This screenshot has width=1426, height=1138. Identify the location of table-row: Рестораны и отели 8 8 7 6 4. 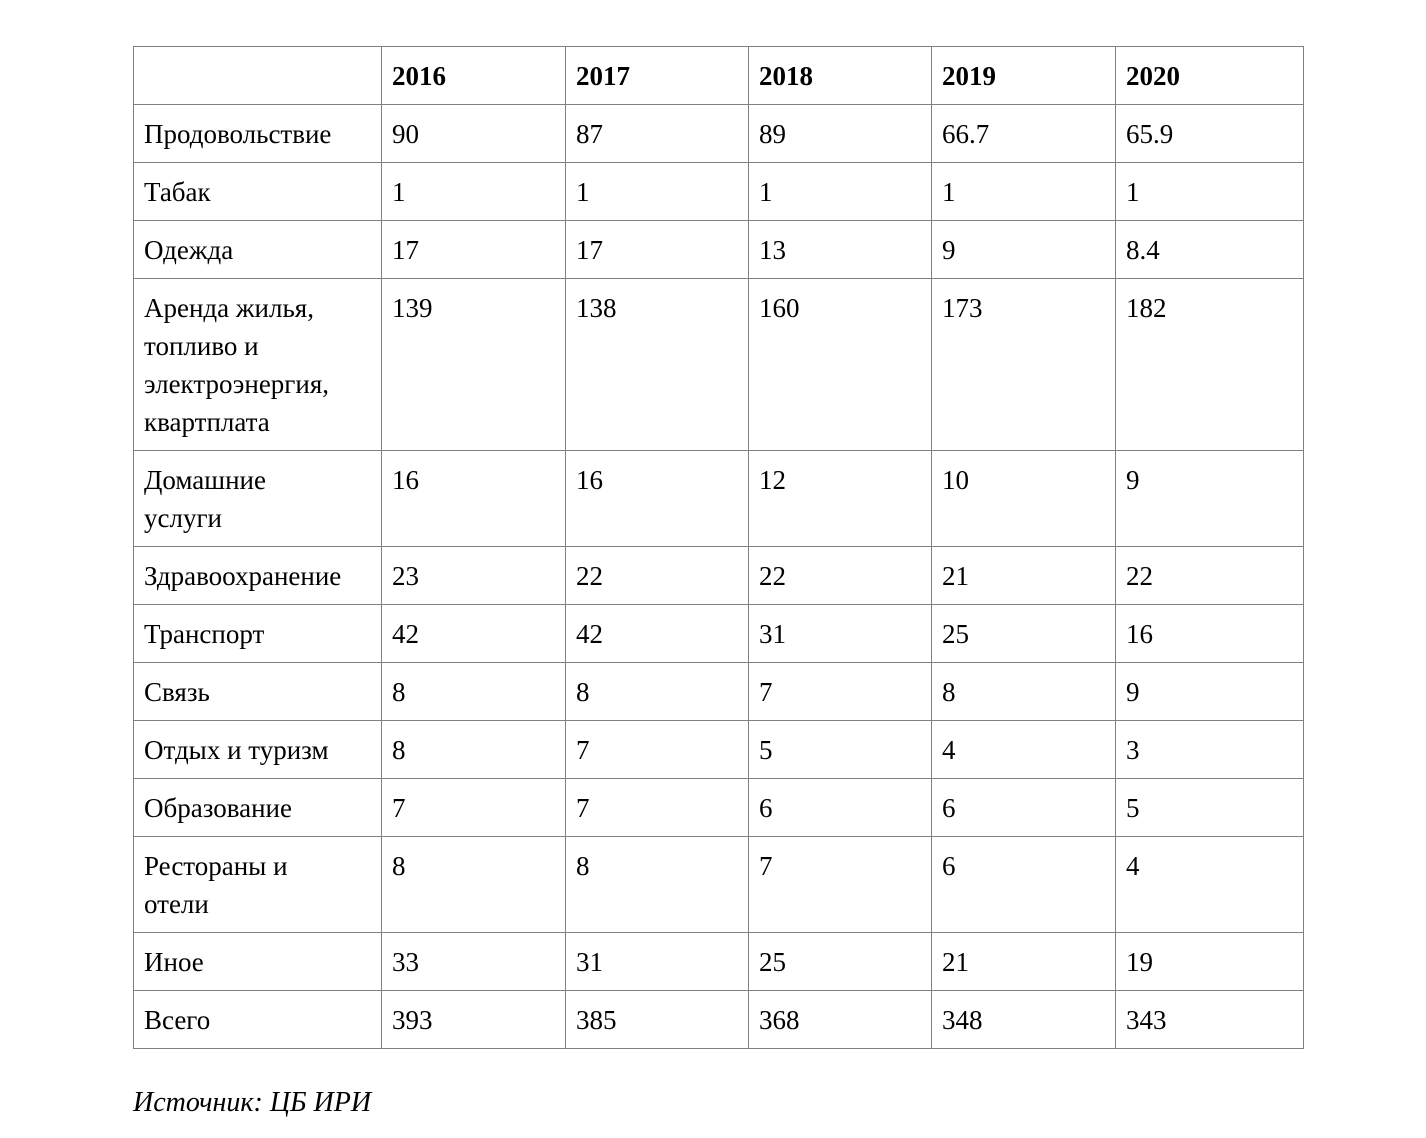
(718, 884).